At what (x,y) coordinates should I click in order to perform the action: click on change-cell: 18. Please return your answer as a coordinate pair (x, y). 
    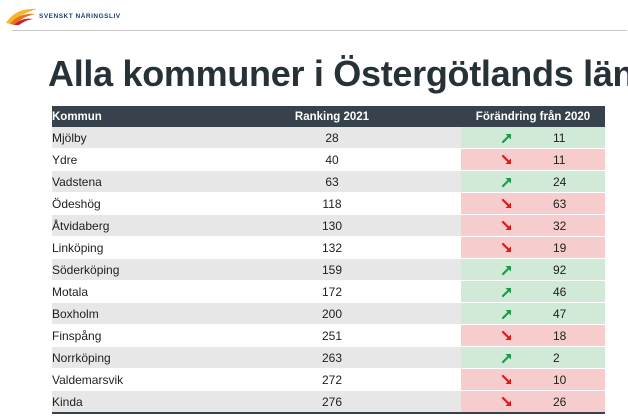
    Looking at the image, I should click on (533, 335).